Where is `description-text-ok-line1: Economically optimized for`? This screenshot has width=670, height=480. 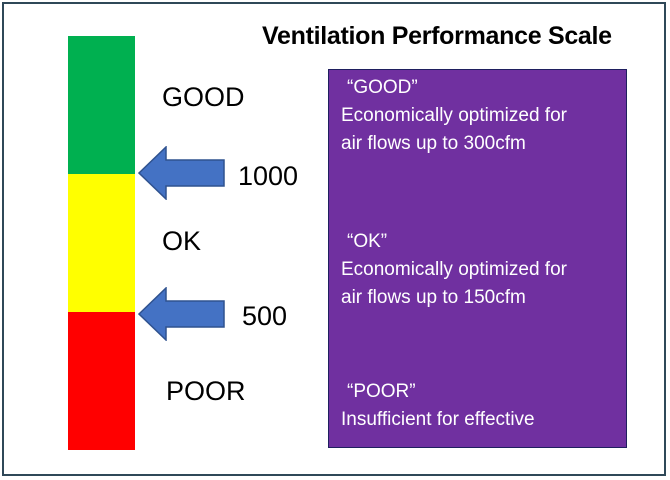 description-text-ok-line1: Economically optimized for is located at coordinates (454, 269).